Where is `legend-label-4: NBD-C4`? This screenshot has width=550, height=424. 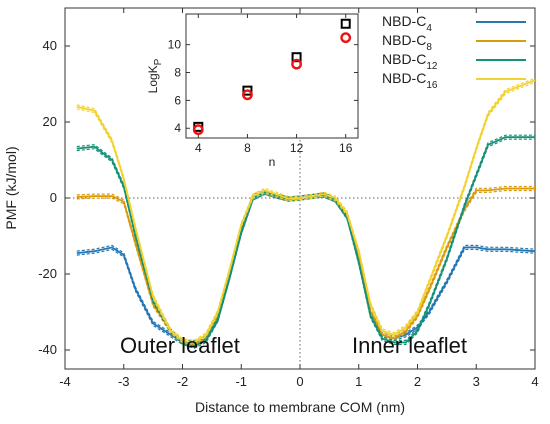 legend-label-4: NBD-C4 is located at coordinates (407, 23).